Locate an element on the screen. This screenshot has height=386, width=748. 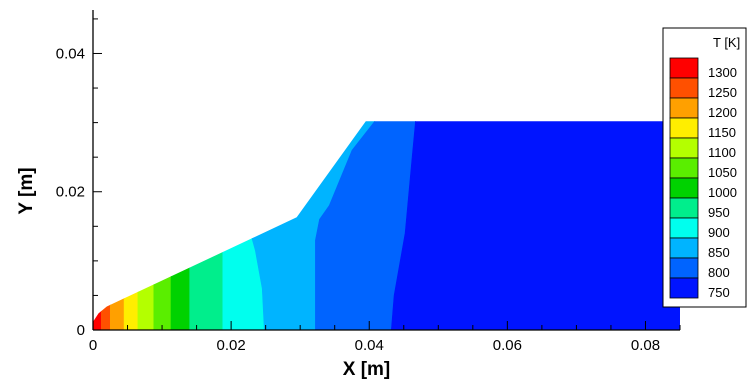
x-ticks: 0 0.02 0.04 0.06 0.08 is located at coordinates (385, 337).